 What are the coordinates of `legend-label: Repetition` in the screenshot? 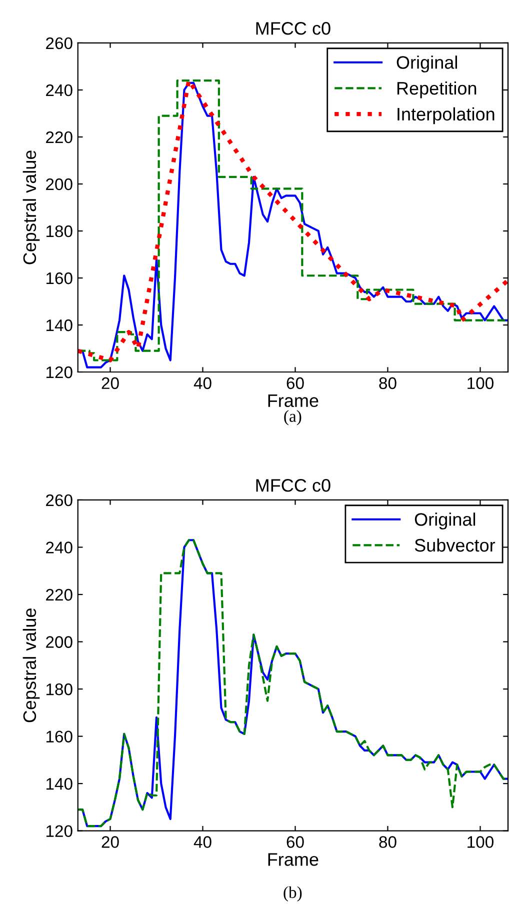 It's located at (436, 89).